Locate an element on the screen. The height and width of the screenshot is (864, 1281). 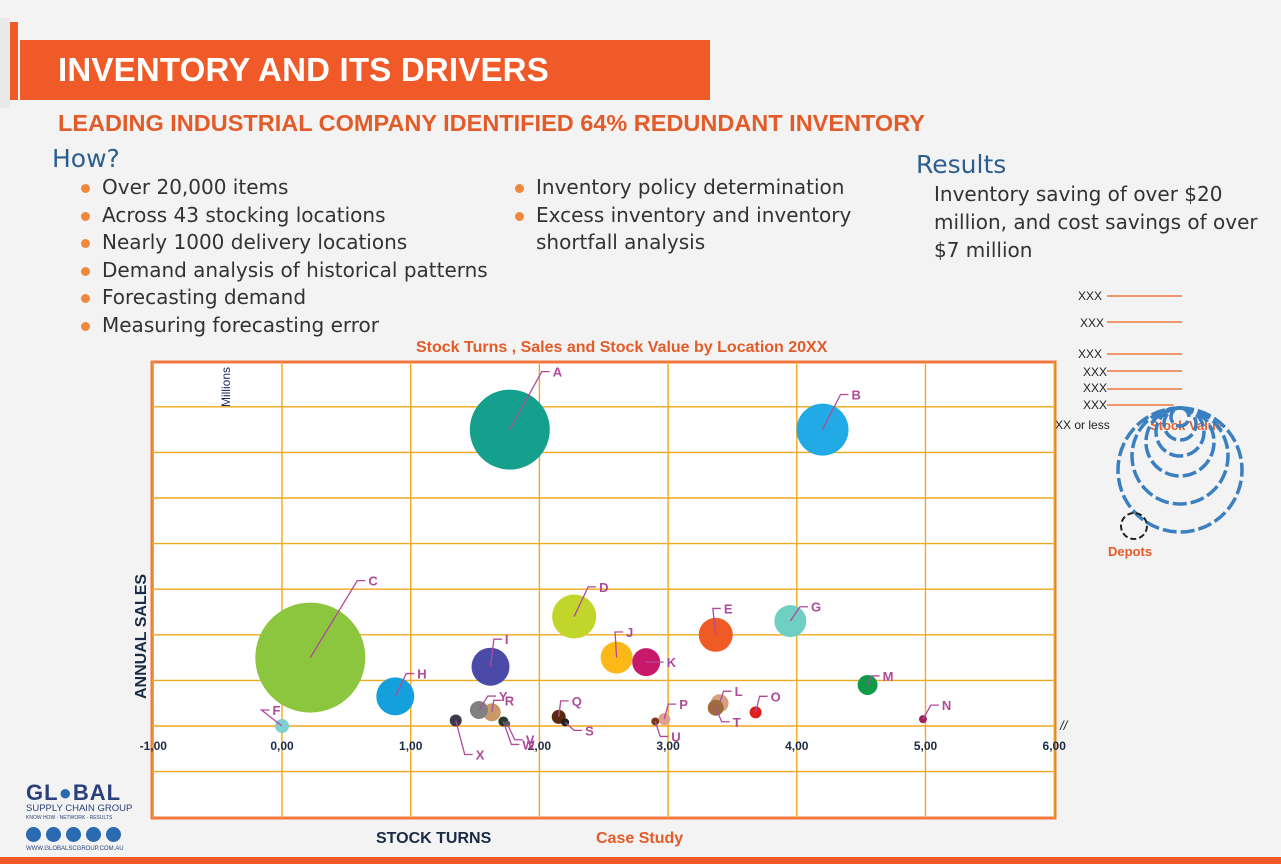
axis-break-mark: // is located at coordinates (1064, 725).